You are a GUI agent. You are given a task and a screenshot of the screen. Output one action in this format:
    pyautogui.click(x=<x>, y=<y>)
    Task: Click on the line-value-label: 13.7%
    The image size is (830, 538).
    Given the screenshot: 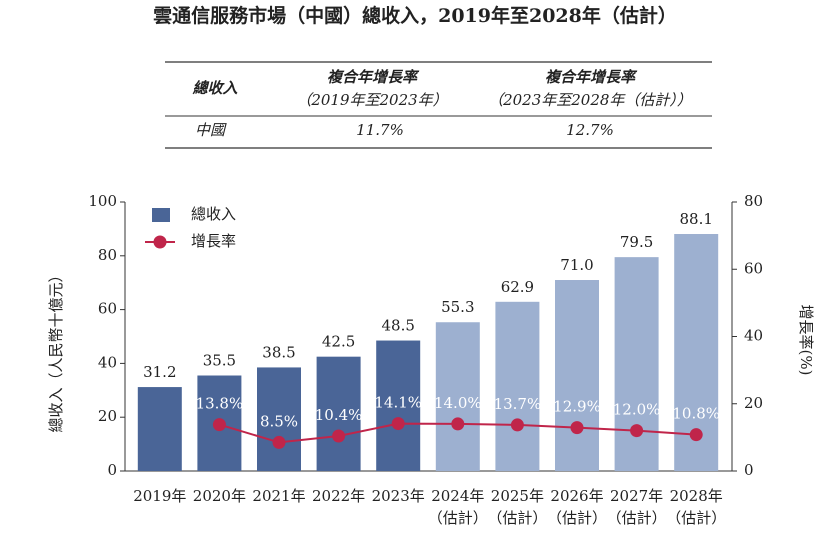 What is the action you would take?
    pyautogui.click(x=518, y=404)
    